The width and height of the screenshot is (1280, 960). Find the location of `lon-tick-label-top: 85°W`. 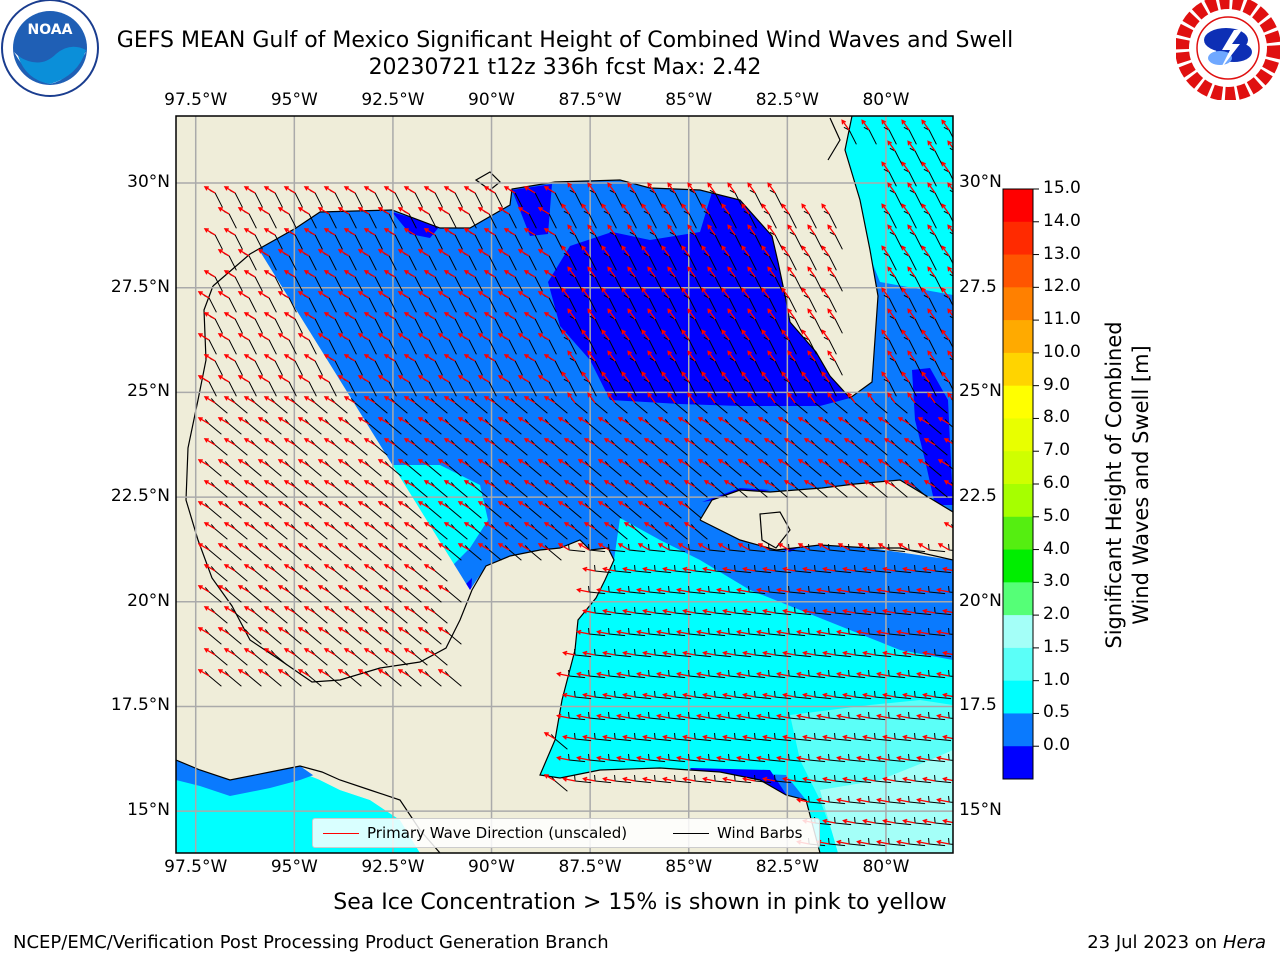

lon-tick-label-top: 85°W is located at coordinates (689, 100).